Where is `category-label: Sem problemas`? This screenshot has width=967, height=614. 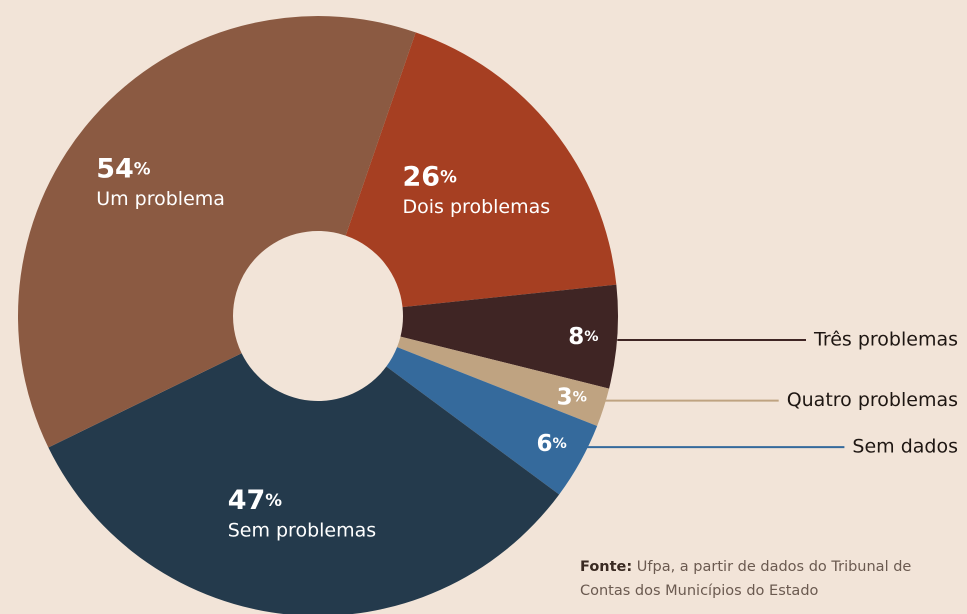
category-label: Sem problemas is located at coordinates (302, 531).